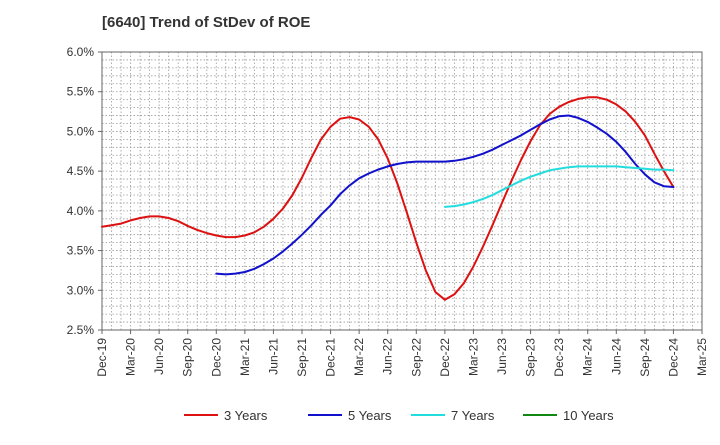  Describe the element at coordinates (502, 356) in the screenshot. I see `x-tick-label: Jun-23` at that location.